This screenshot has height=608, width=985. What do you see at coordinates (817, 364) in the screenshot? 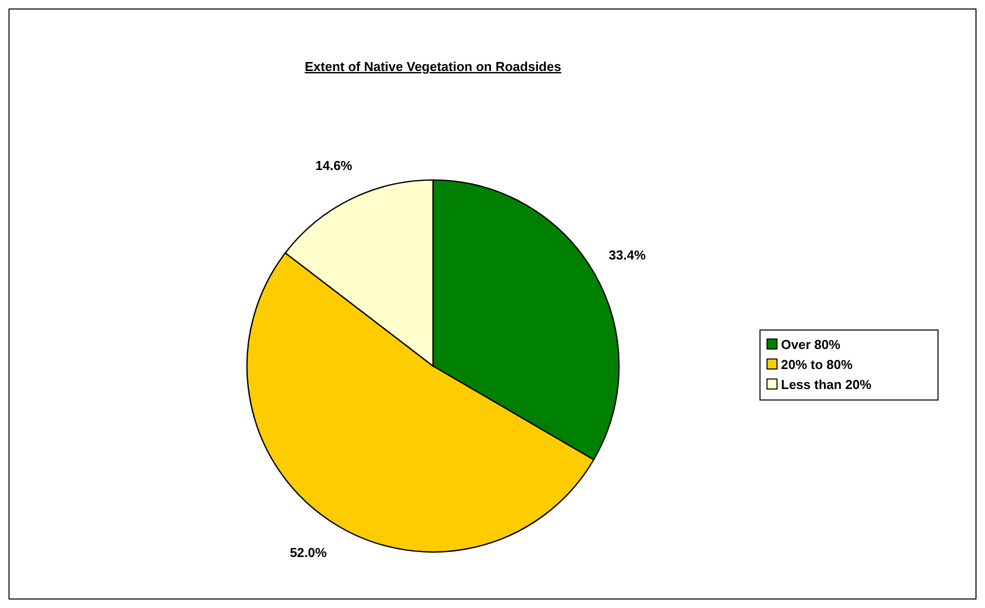
I see `legend-label: 20% to 80%` at bounding box center [817, 364].